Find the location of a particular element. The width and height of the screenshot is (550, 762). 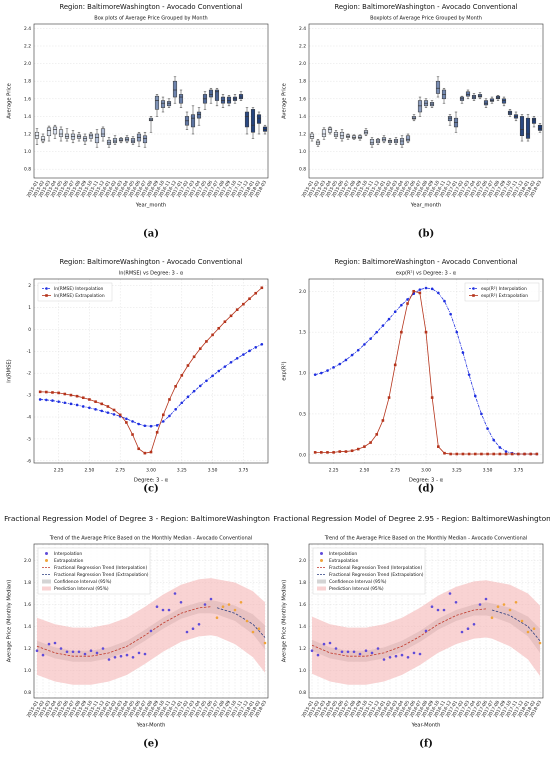

y-tick-label: 1.0 is located at coordinates (27, 671).